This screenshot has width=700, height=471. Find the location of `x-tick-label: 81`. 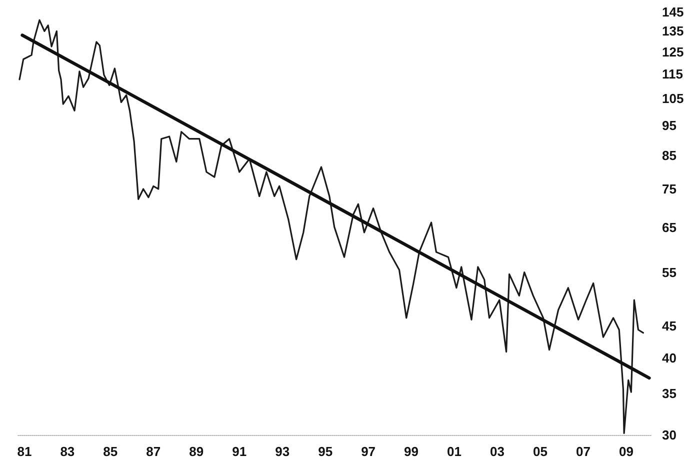

x-tick-label: 81 is located at coordinates (24, 451).